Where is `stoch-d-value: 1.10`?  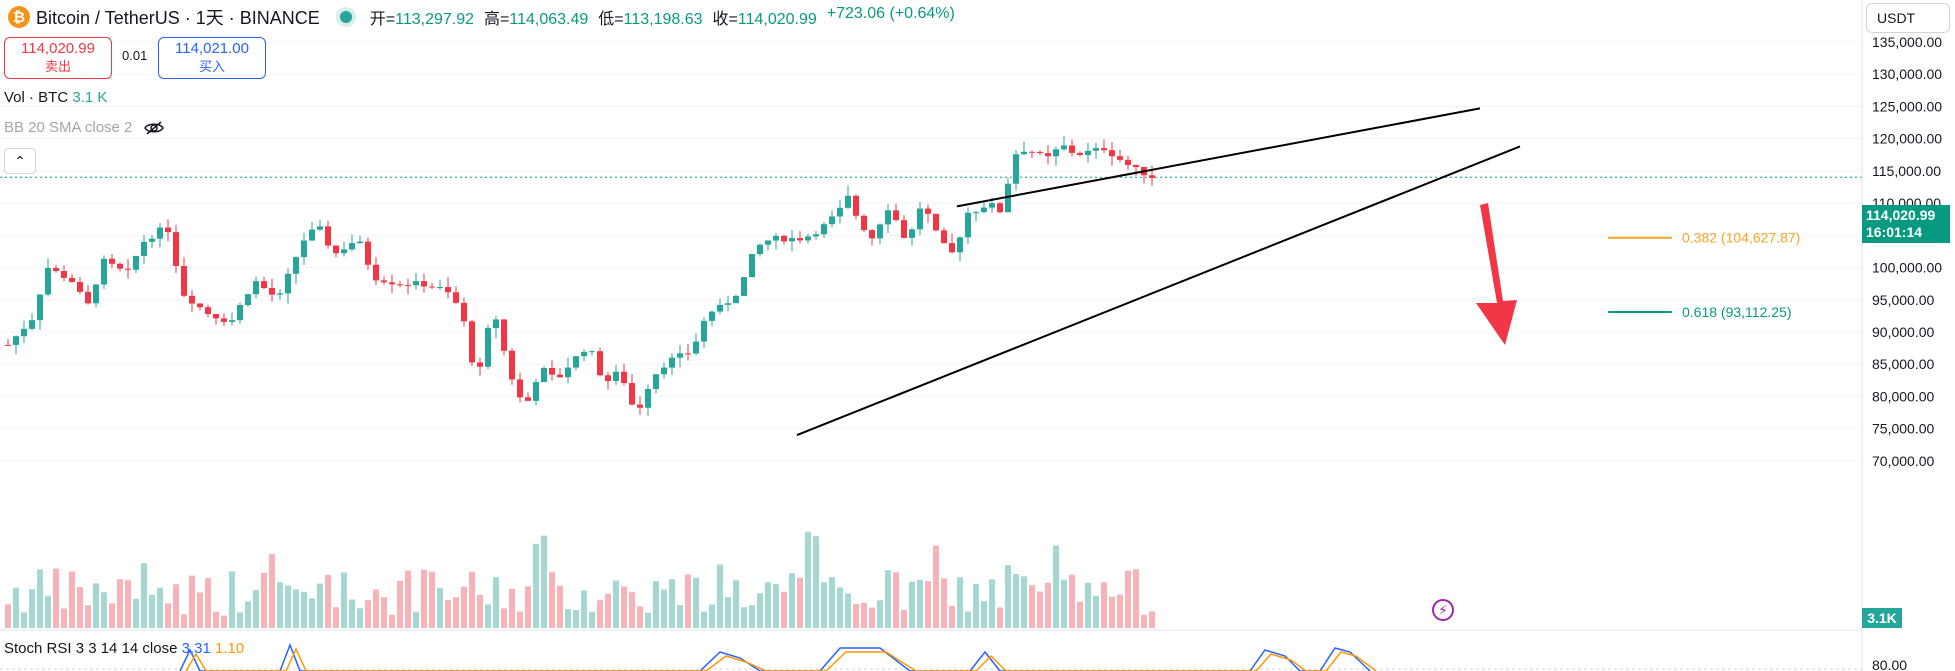 stoch-d-value: 1.10 is located at coordinates (229, 648).